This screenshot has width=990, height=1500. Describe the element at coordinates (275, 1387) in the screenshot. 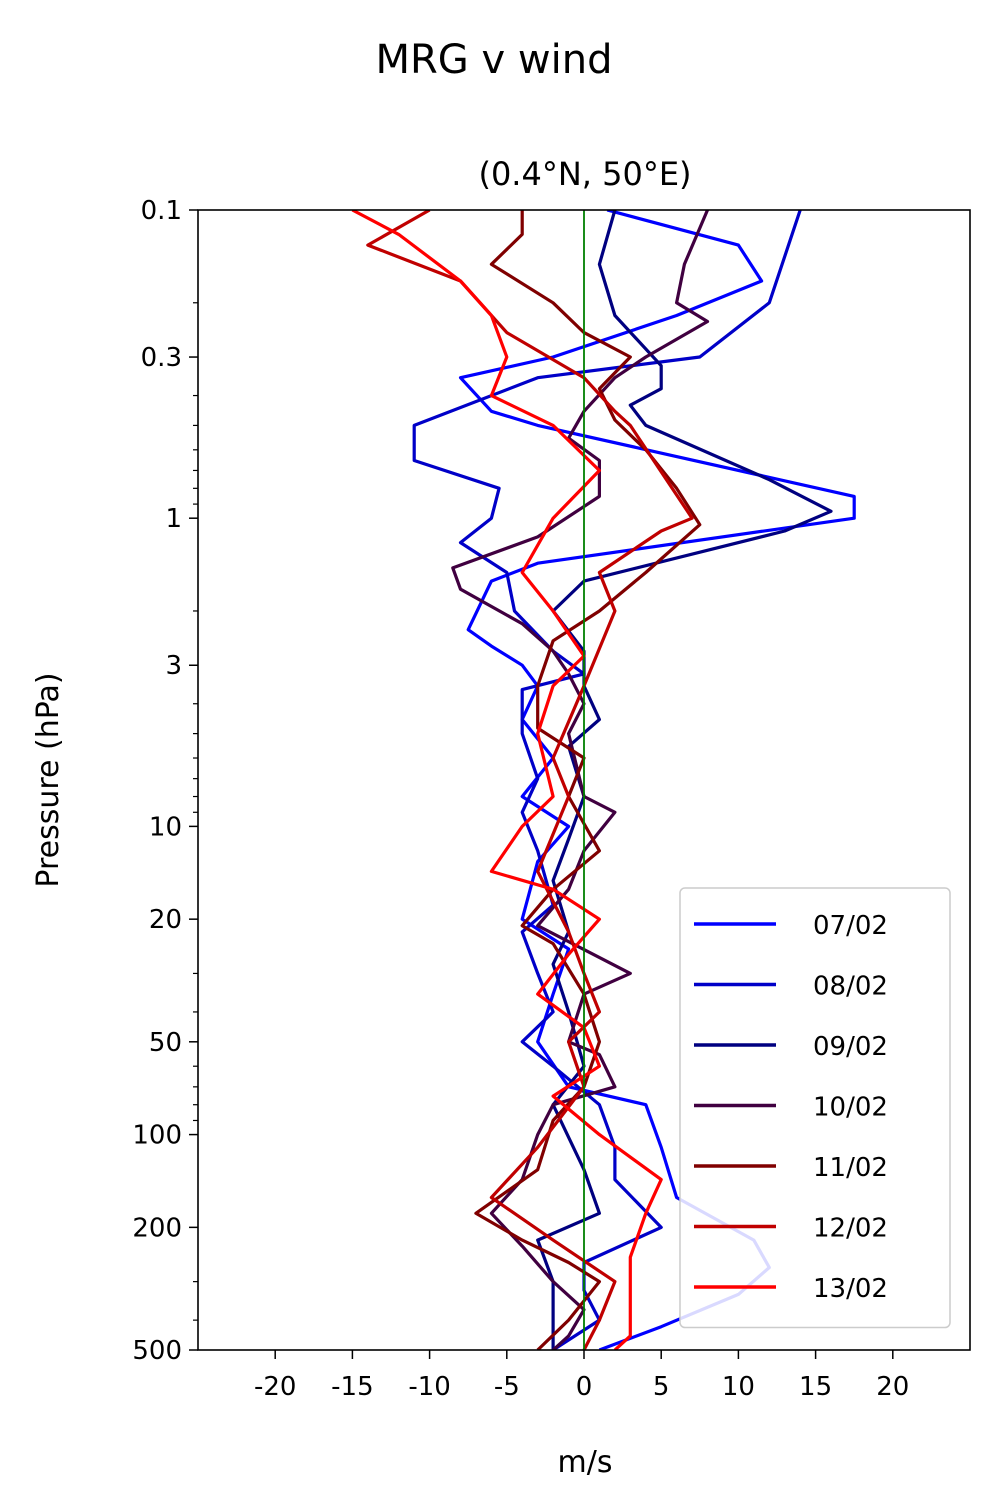

I see `x-tick-label: -20` at that location.